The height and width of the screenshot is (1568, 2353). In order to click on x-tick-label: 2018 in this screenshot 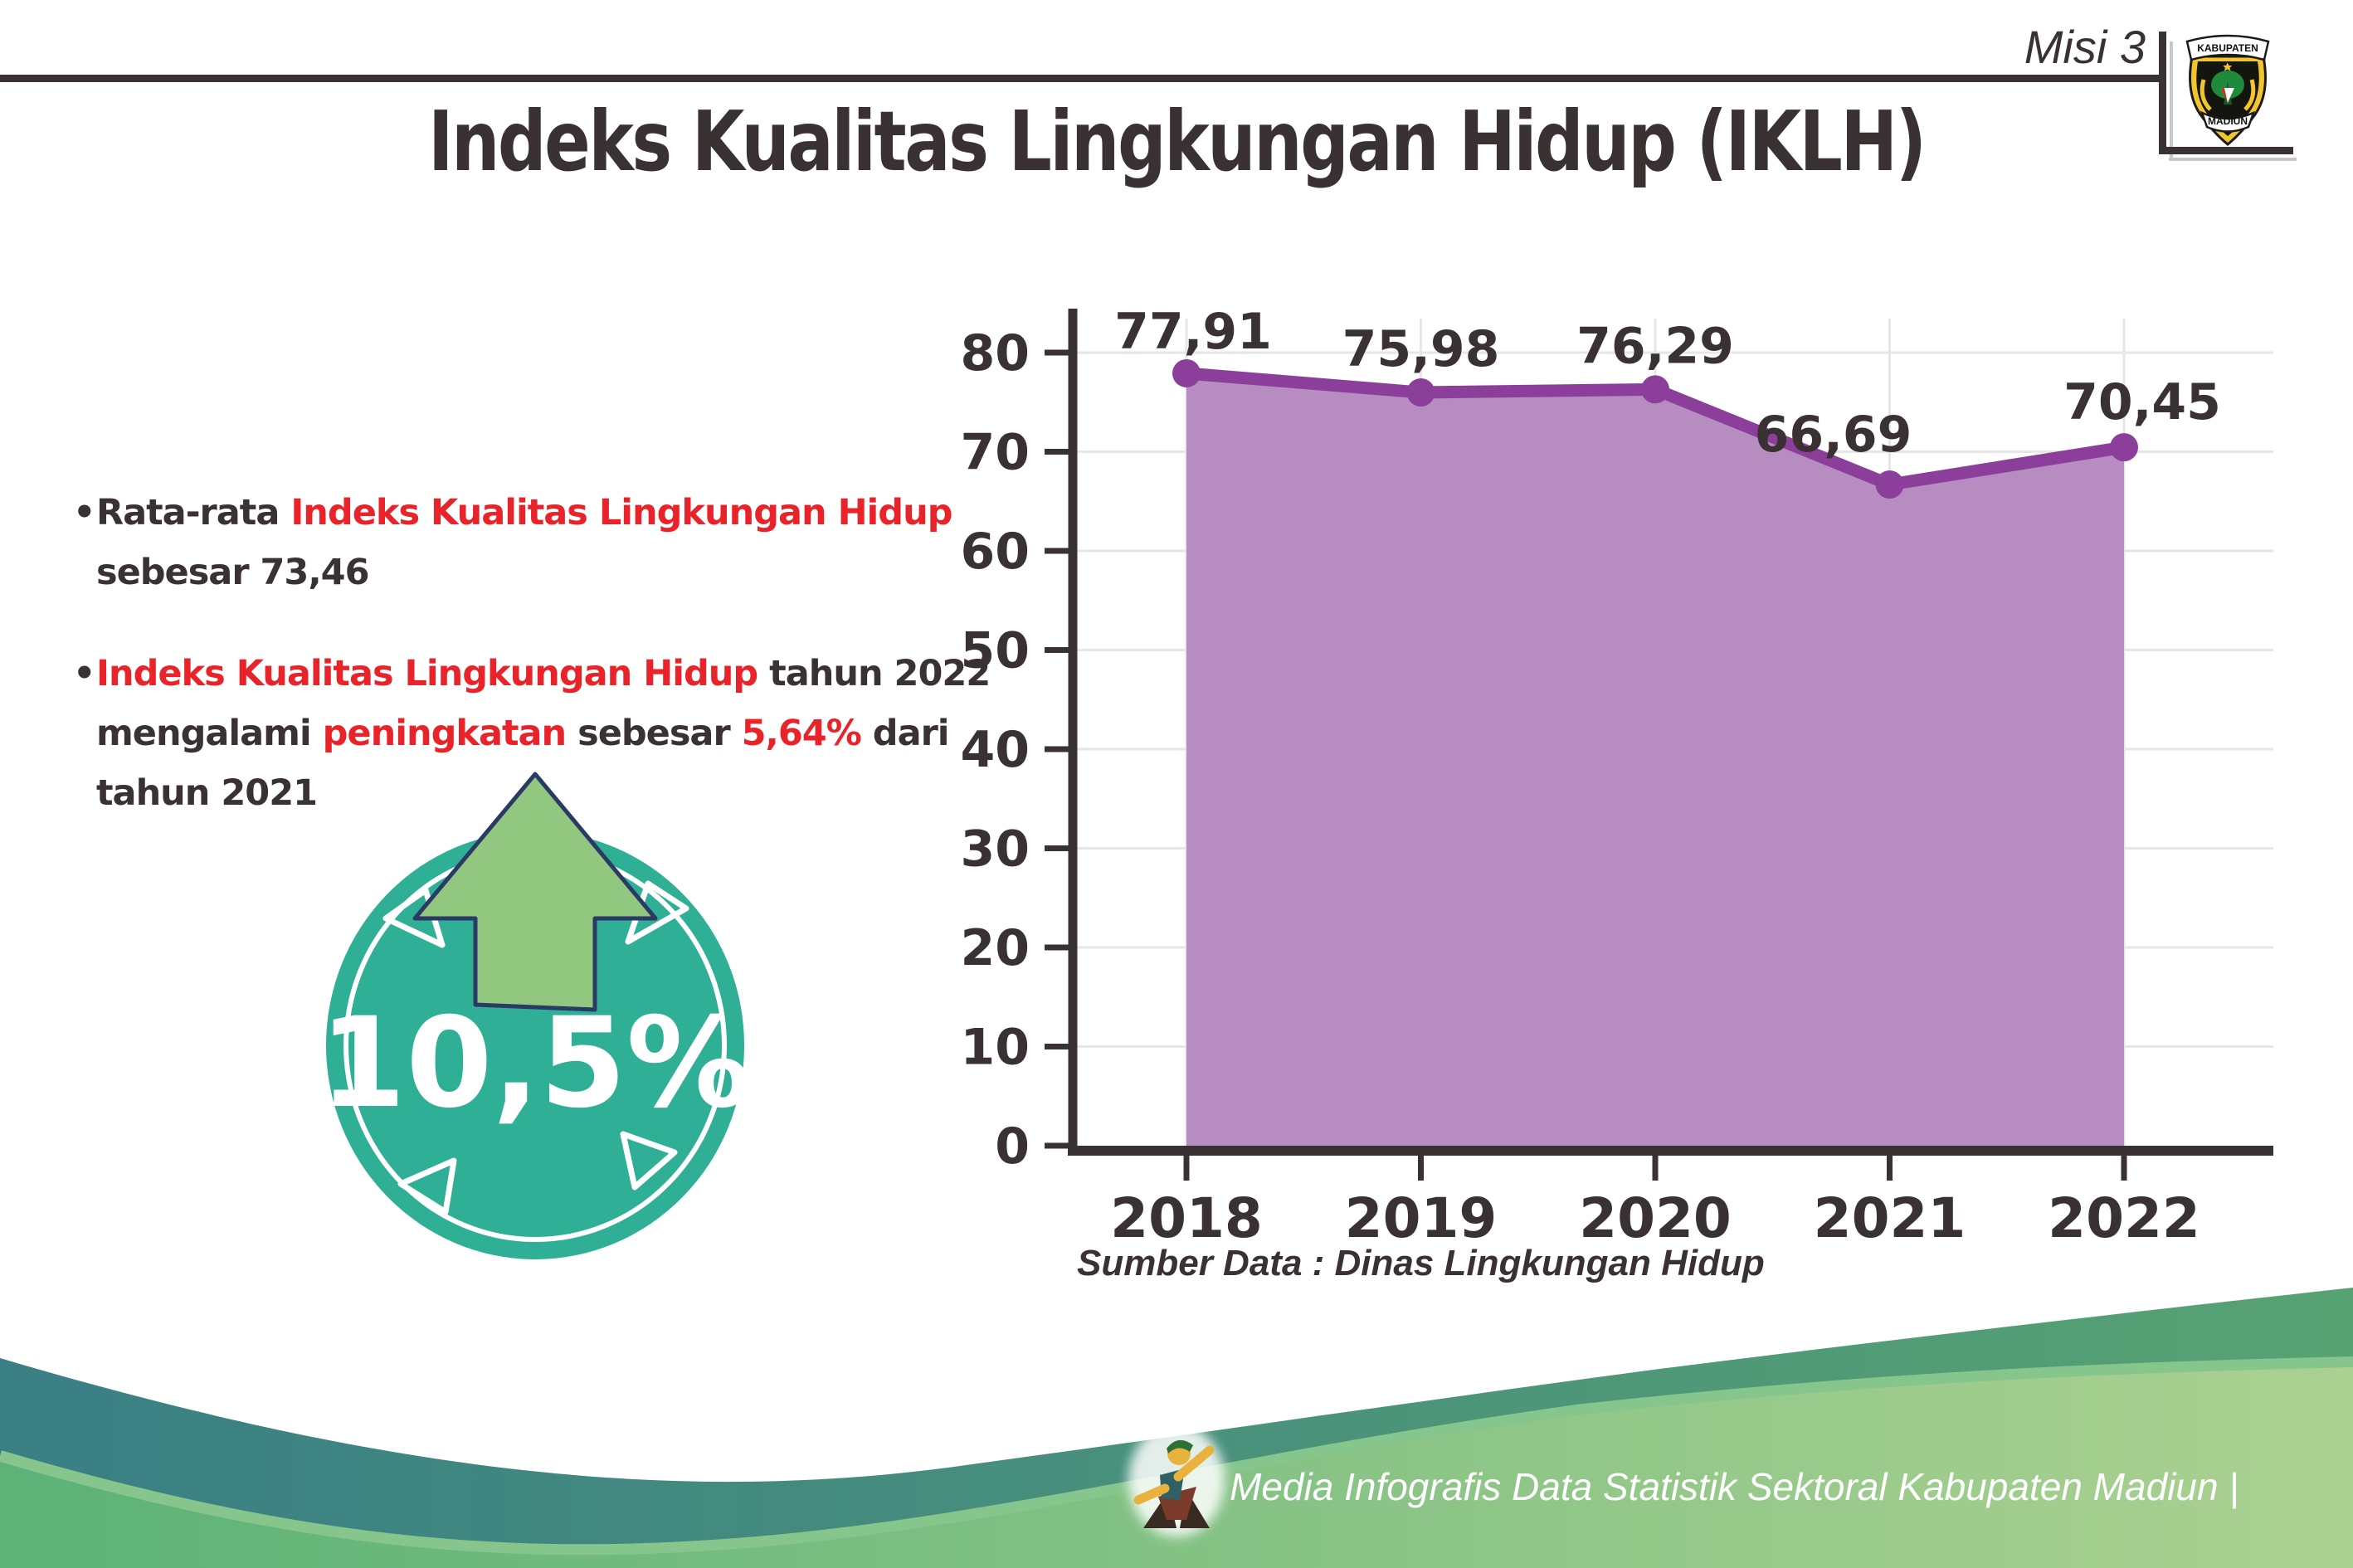, I will do `click(1186, 1218)`.